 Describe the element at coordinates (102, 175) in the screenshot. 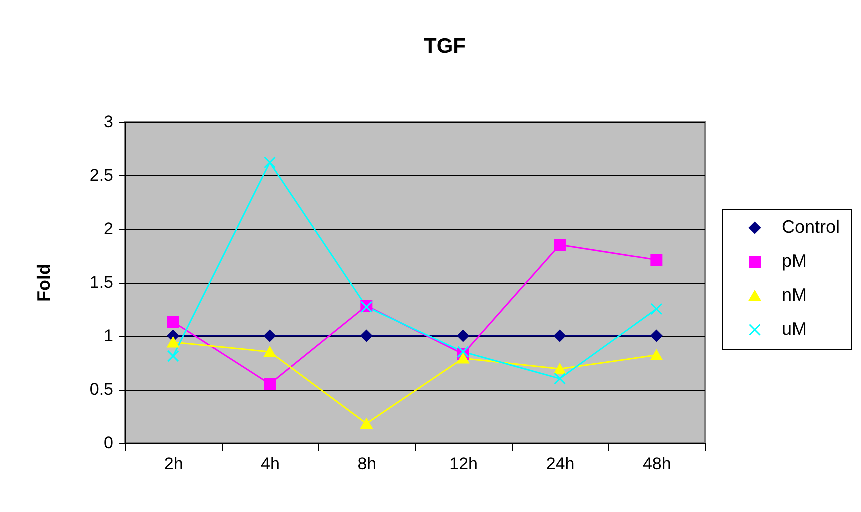

I see `y-tick-label: 2.5` at that location.